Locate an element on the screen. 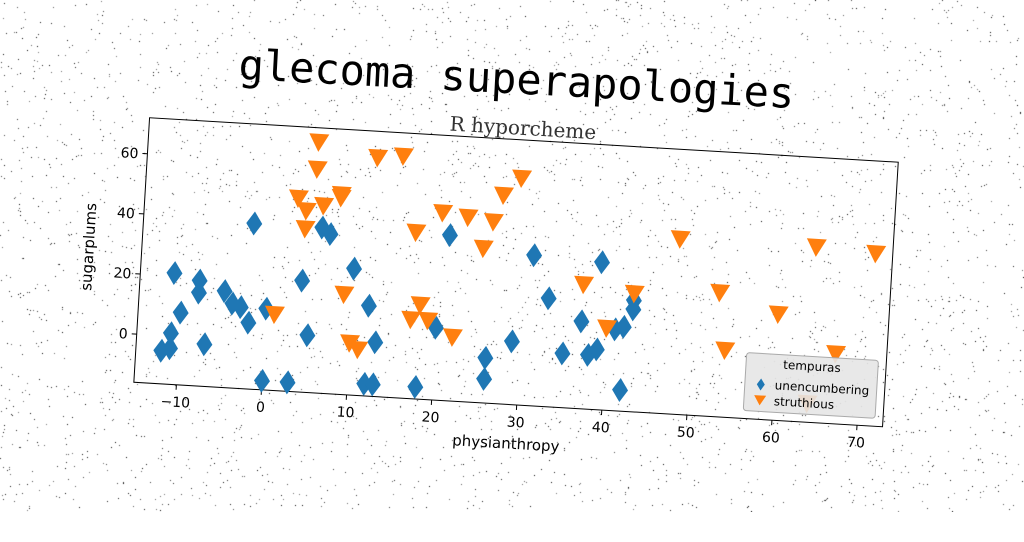 This screenshot has height=542, width=1024. x-tick-label: 30 is located at coordinates (515, 422).